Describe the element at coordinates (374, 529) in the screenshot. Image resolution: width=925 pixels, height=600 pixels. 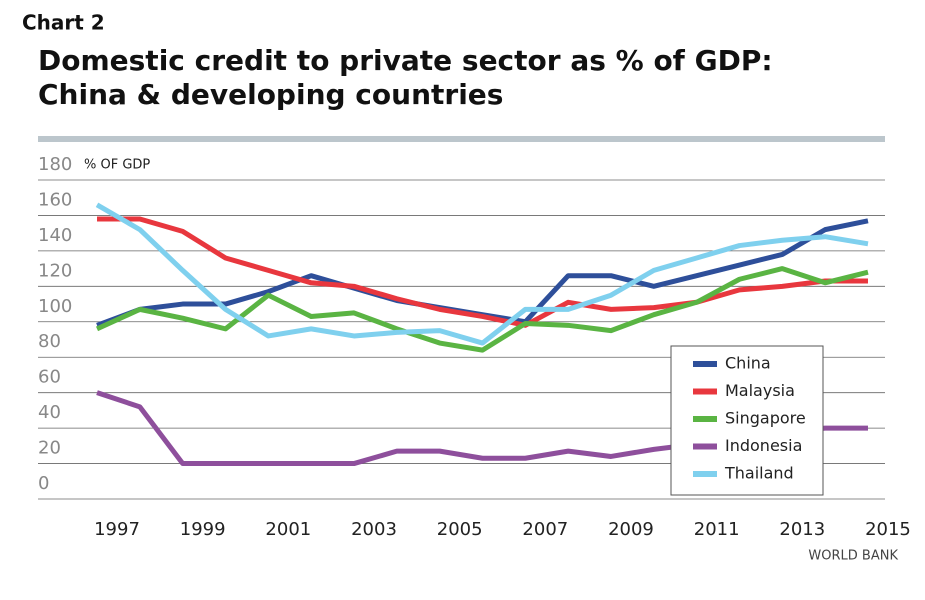
I see `x-tick-label: 2003` at that location.